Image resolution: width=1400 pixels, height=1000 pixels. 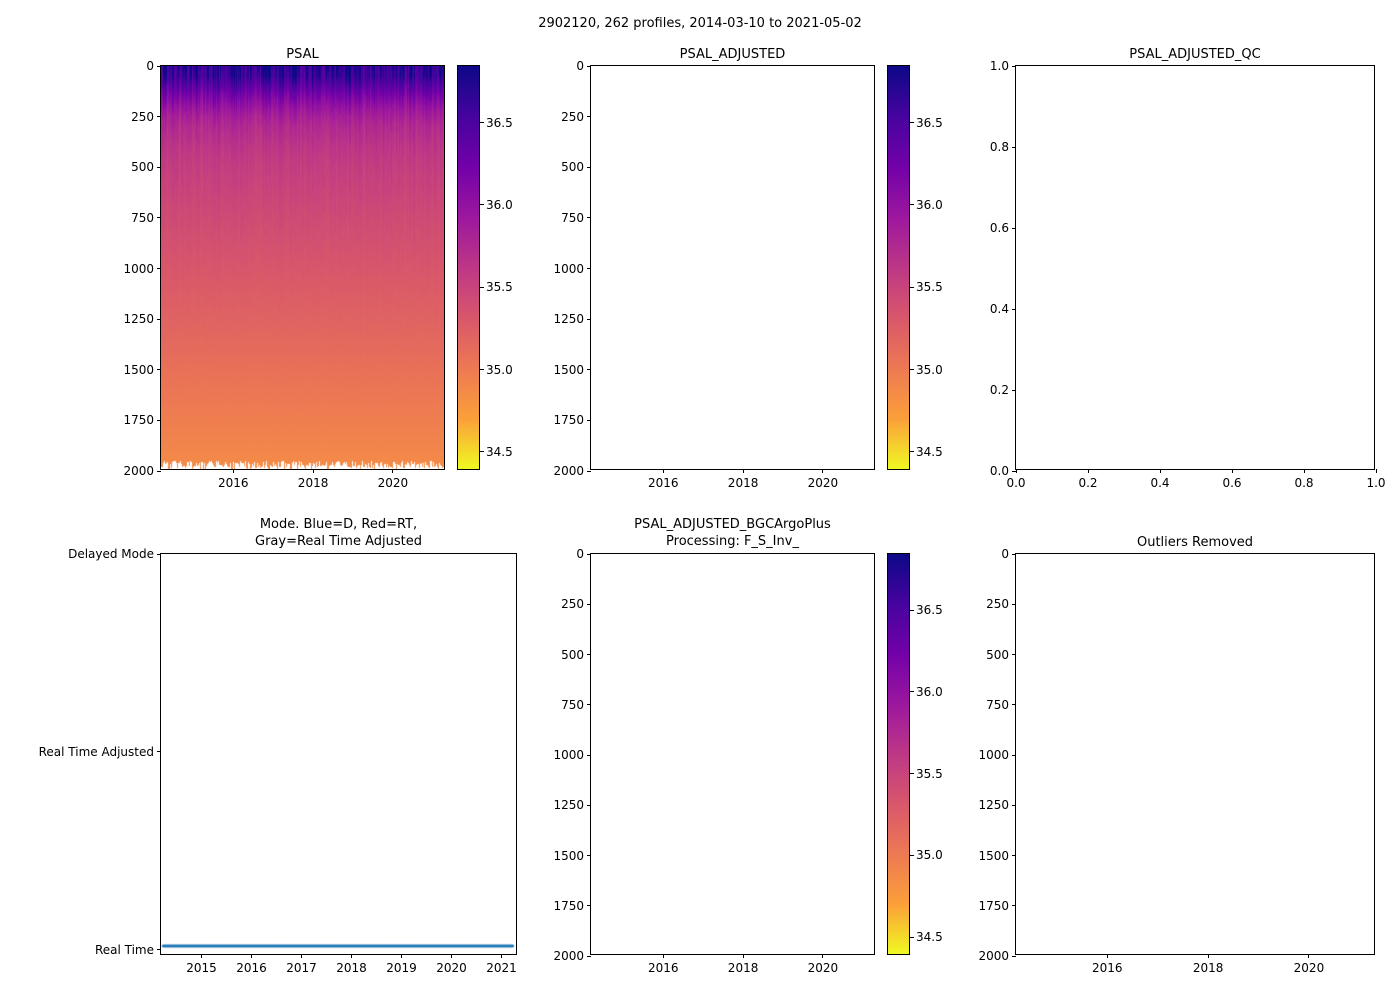 What do you see at coordinates (1195, 542) in the screenshot?
I see `axes-title: Outliers Removed` at bounding box center [1195, 542].